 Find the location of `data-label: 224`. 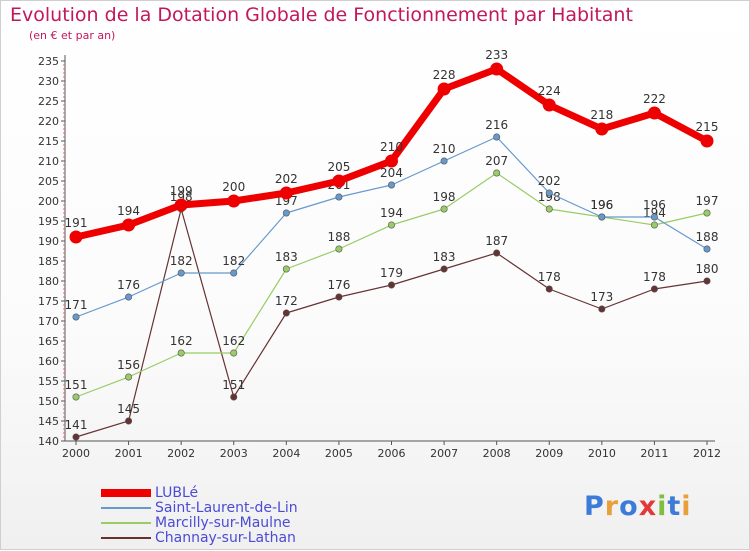

data-label: 224 is located at coordinates (549, 91).